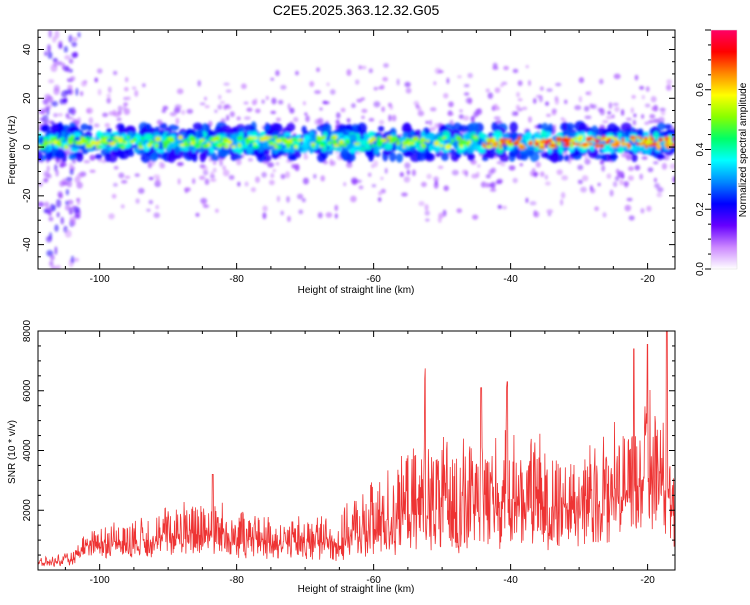  Describe the element at coordinates (236, 580) in the screenshot. I see `snr-x-tick-label: -80` at that location.